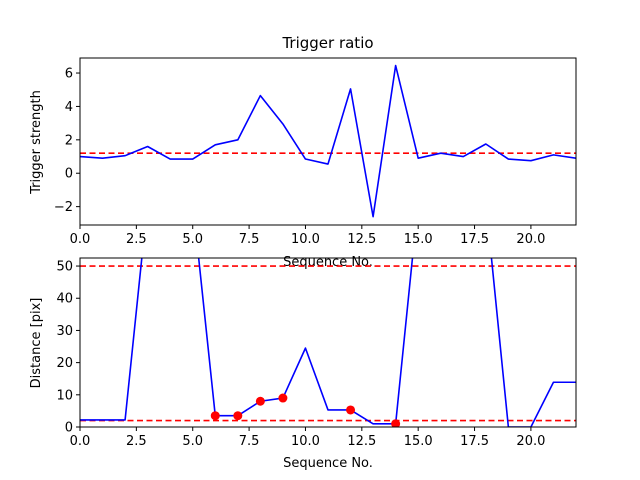  I want to click on y-tick-label: 6, so click(69, 74).